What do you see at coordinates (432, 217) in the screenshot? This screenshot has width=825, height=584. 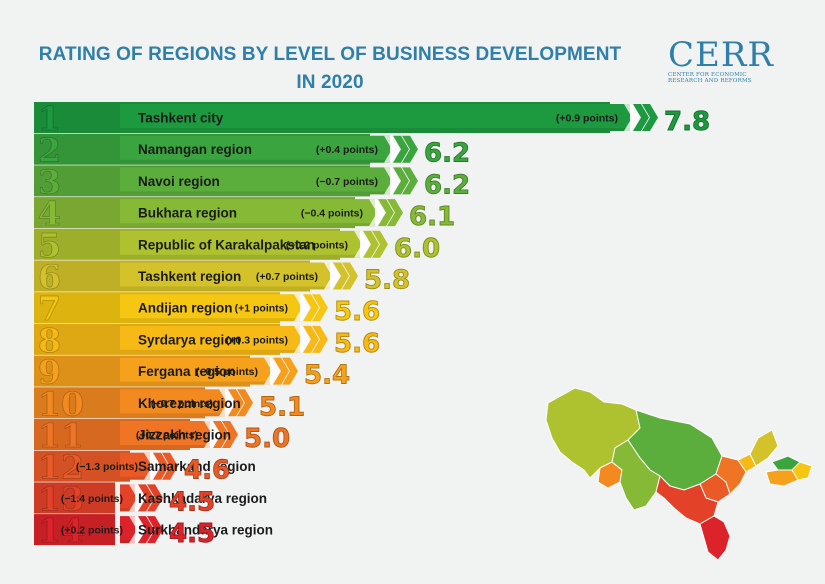 I see `value-label: 6.1` at bounding box center [432, 217].